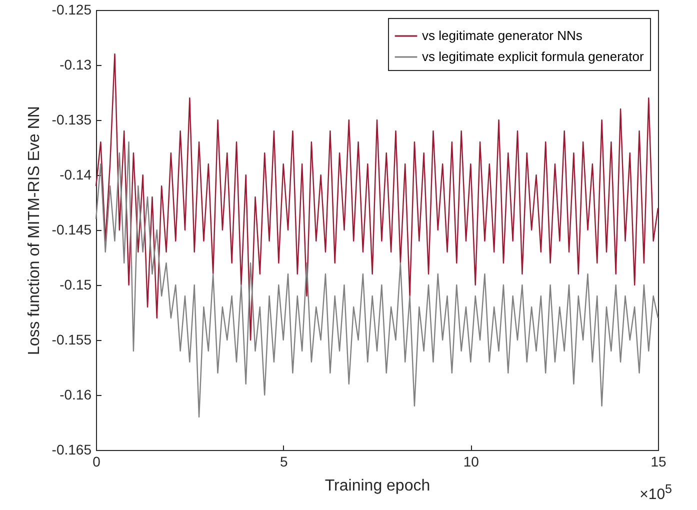  I want to click on y-tick-label: -0.125, so click(72, 10).